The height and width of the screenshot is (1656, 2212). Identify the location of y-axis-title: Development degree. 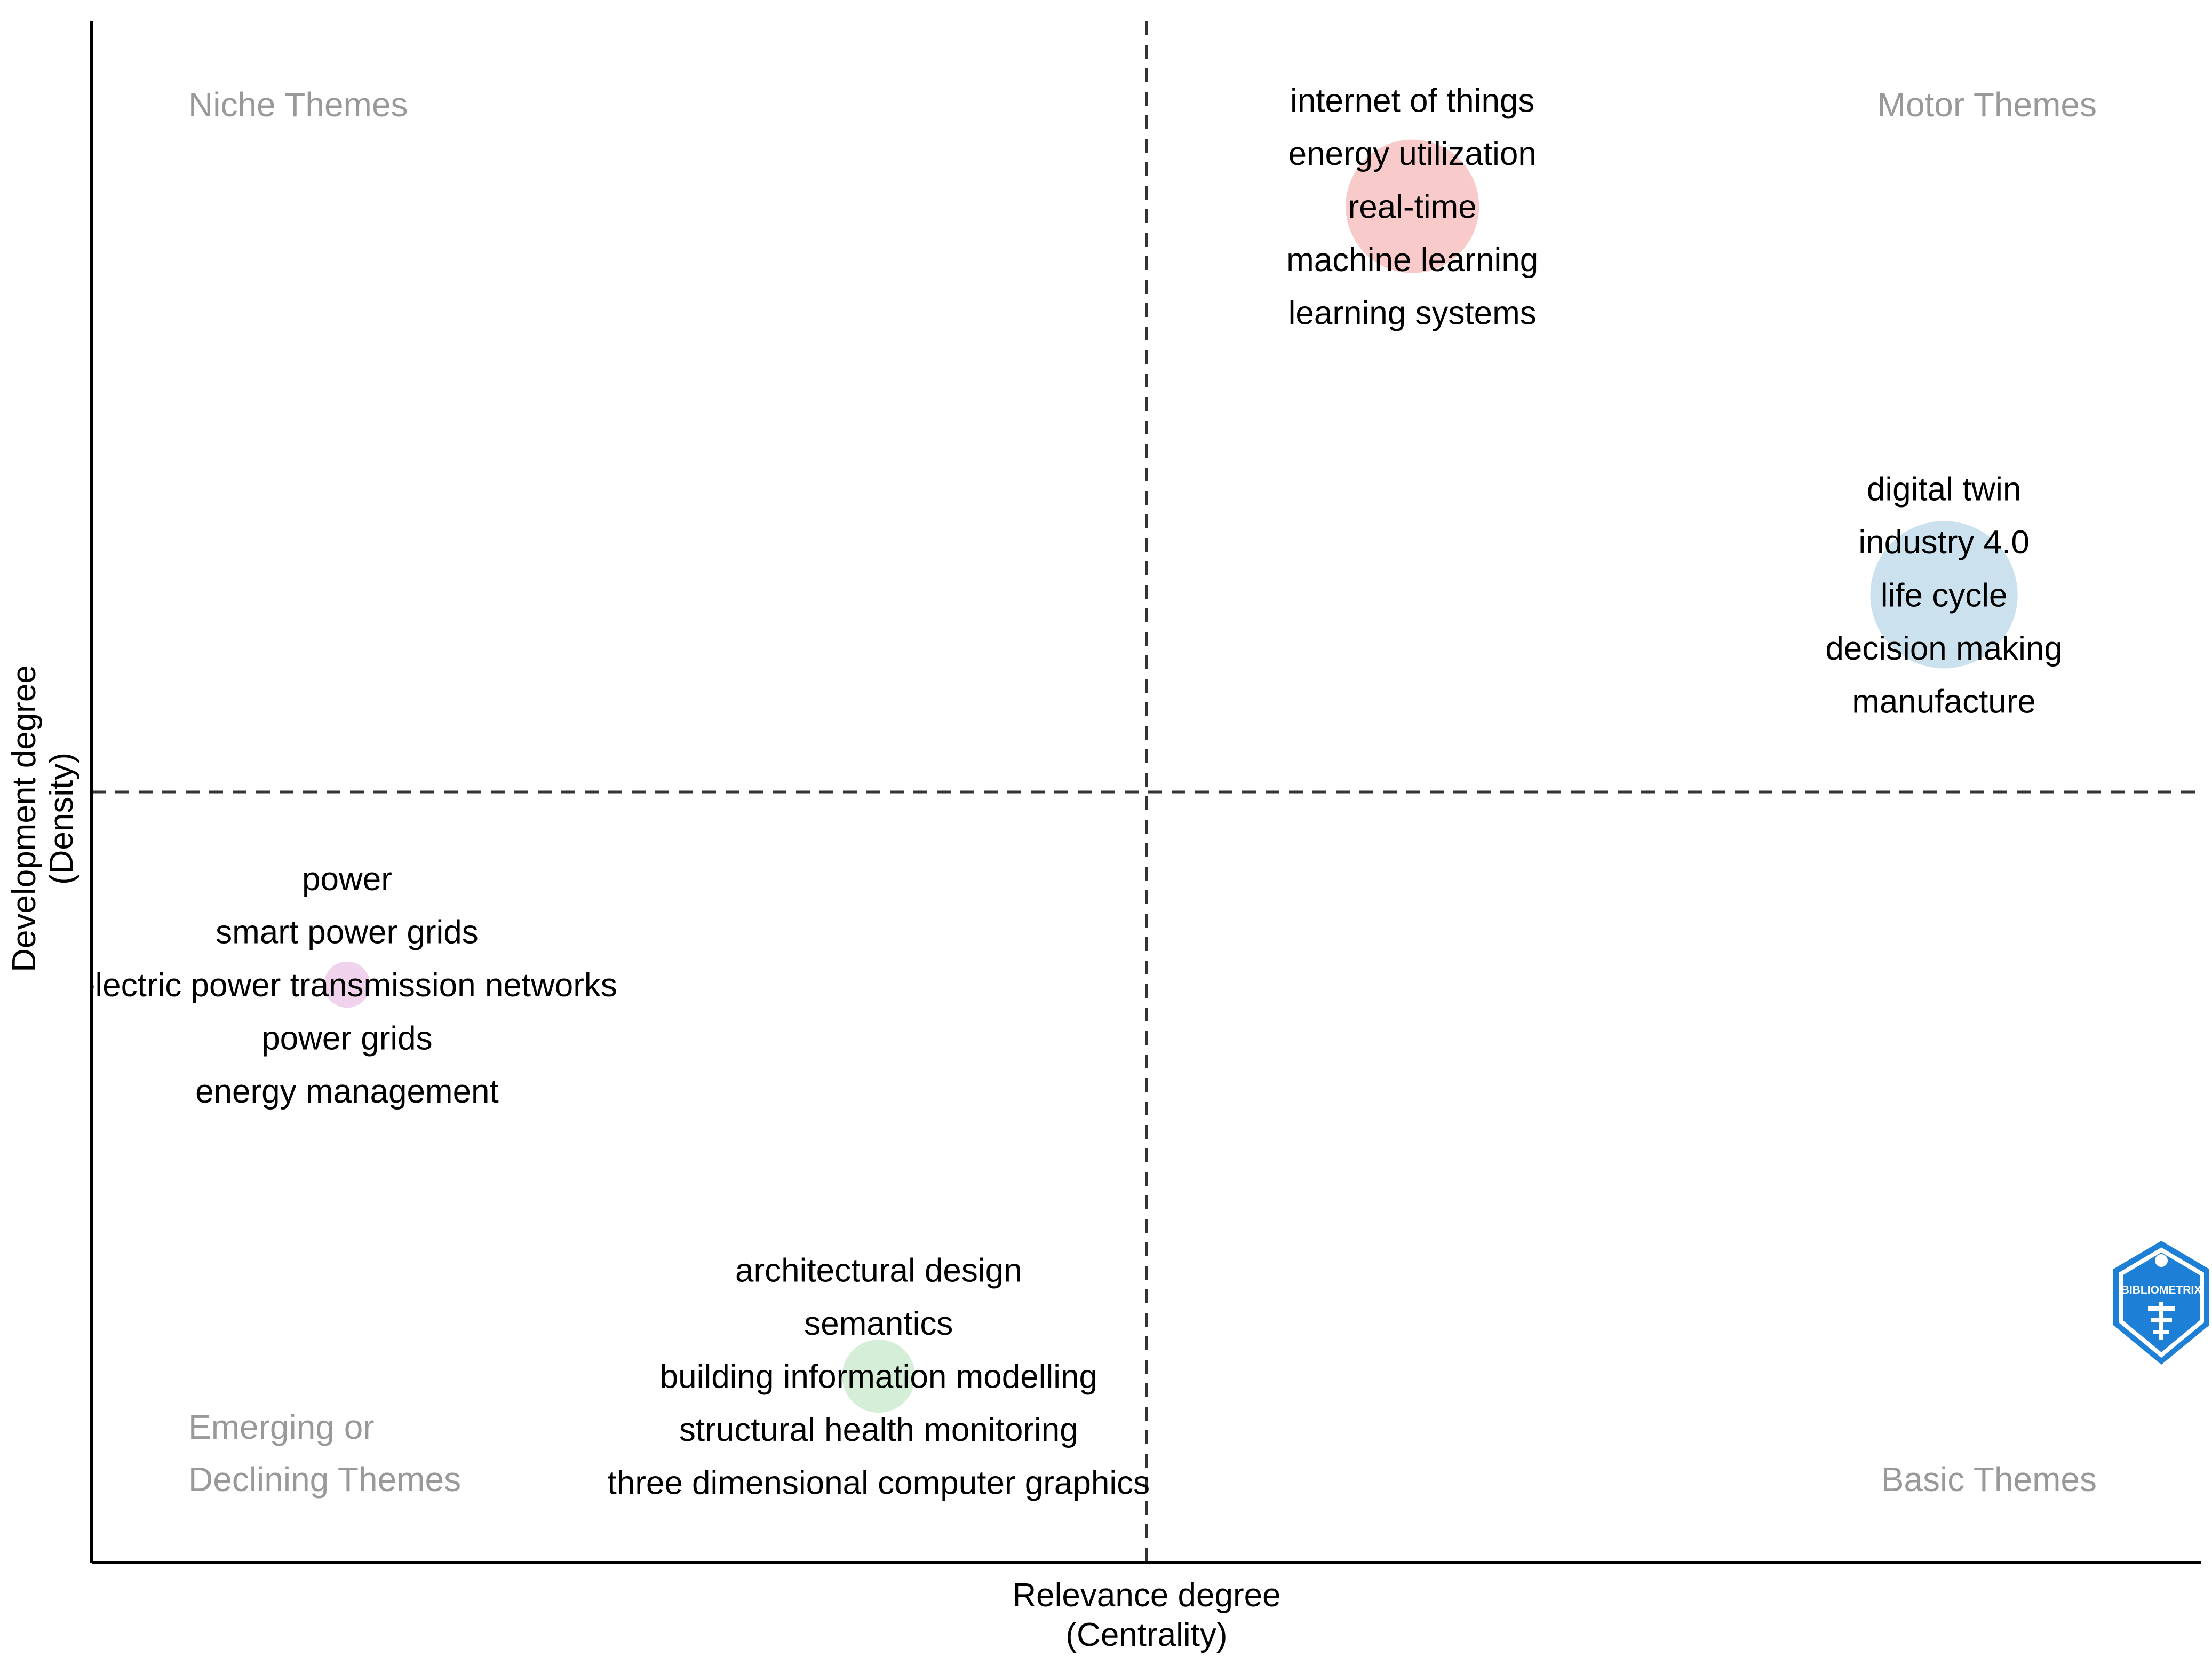
(24, 818).